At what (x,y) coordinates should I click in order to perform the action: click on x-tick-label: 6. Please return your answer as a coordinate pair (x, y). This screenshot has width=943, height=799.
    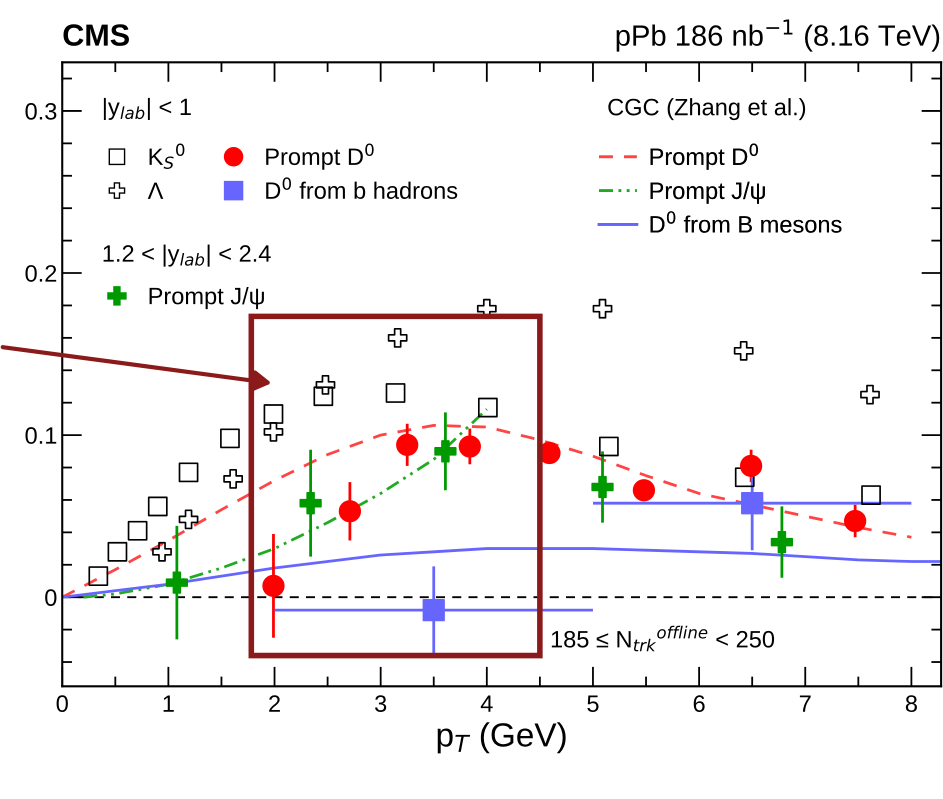
    Looking at the image, I should click on (699, 703).